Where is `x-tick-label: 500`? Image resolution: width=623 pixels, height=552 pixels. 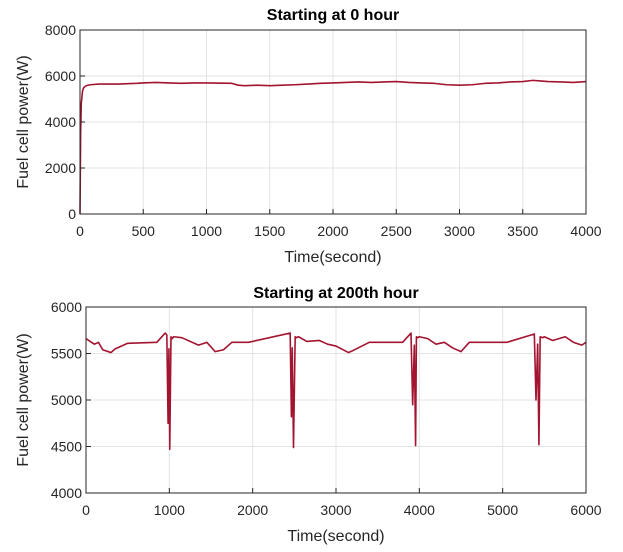 x-tick-label: 500 is located at coordinates (144, 231).